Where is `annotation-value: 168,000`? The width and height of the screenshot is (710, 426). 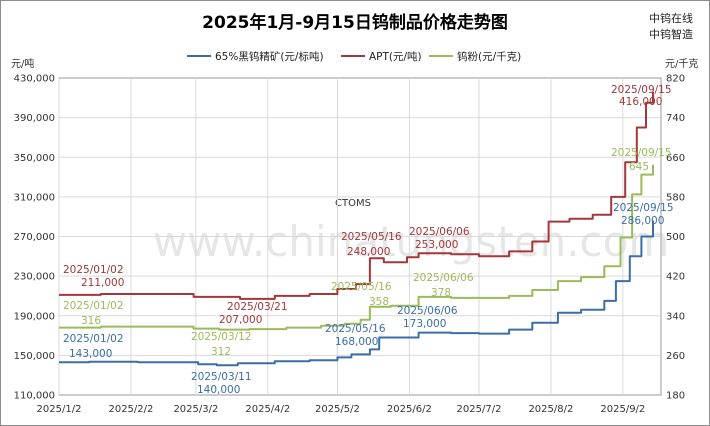 annotation-value: 168,000 is located at coordinates (356, 342).